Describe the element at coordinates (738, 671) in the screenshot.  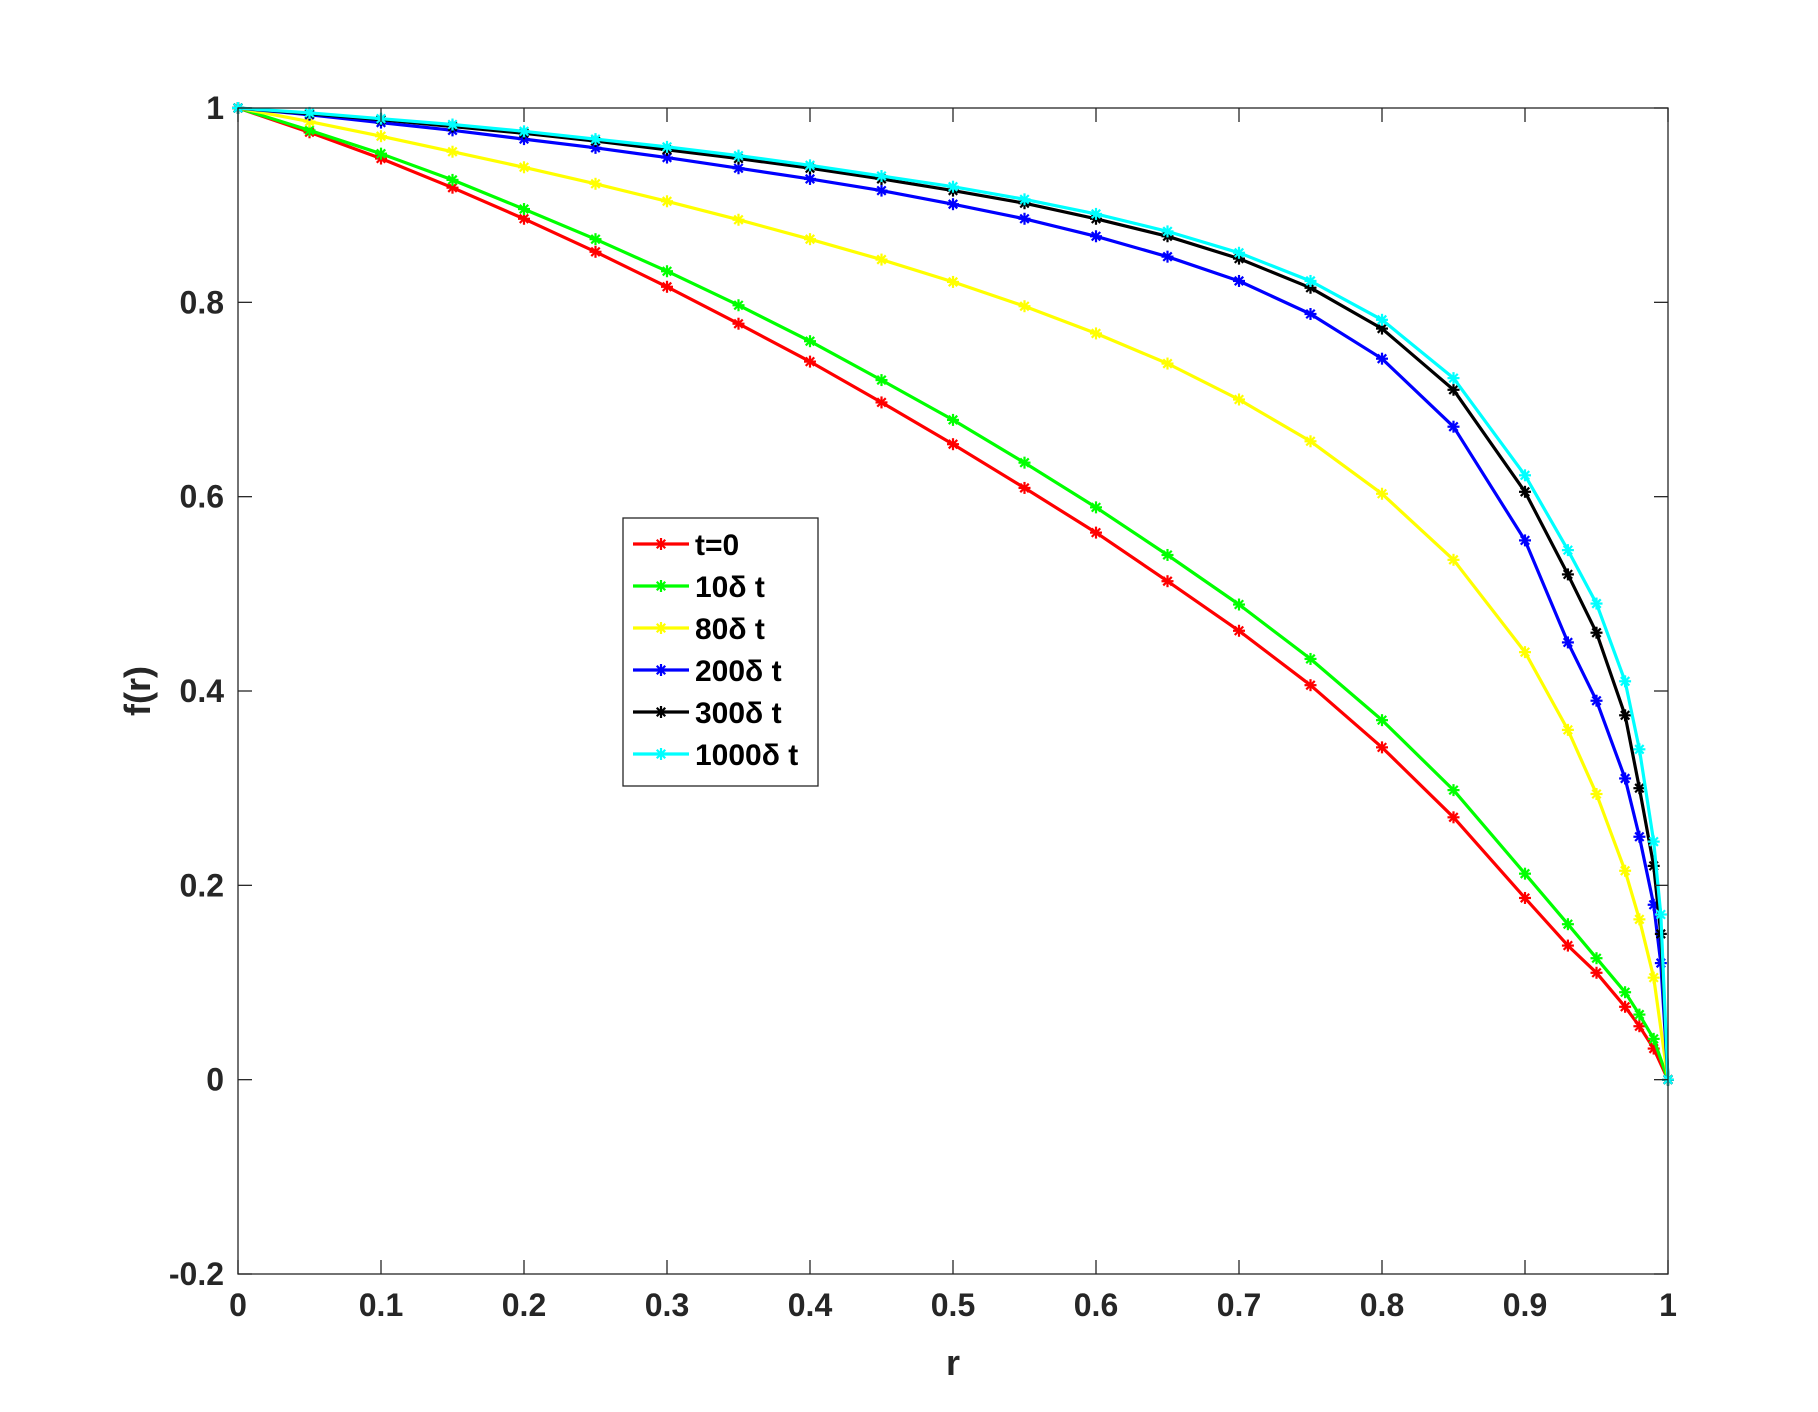
I see `legend-label: 200δ t` at that location.